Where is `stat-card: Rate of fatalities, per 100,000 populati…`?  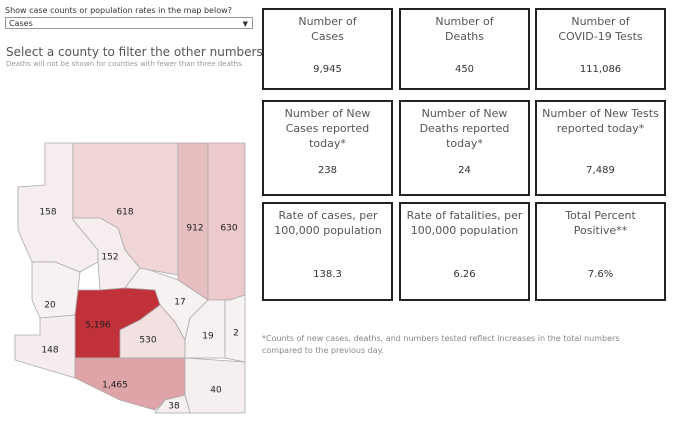 stat-card: Rate of fatalities, per 100,000 populati… is located at coordinates (464, 251).